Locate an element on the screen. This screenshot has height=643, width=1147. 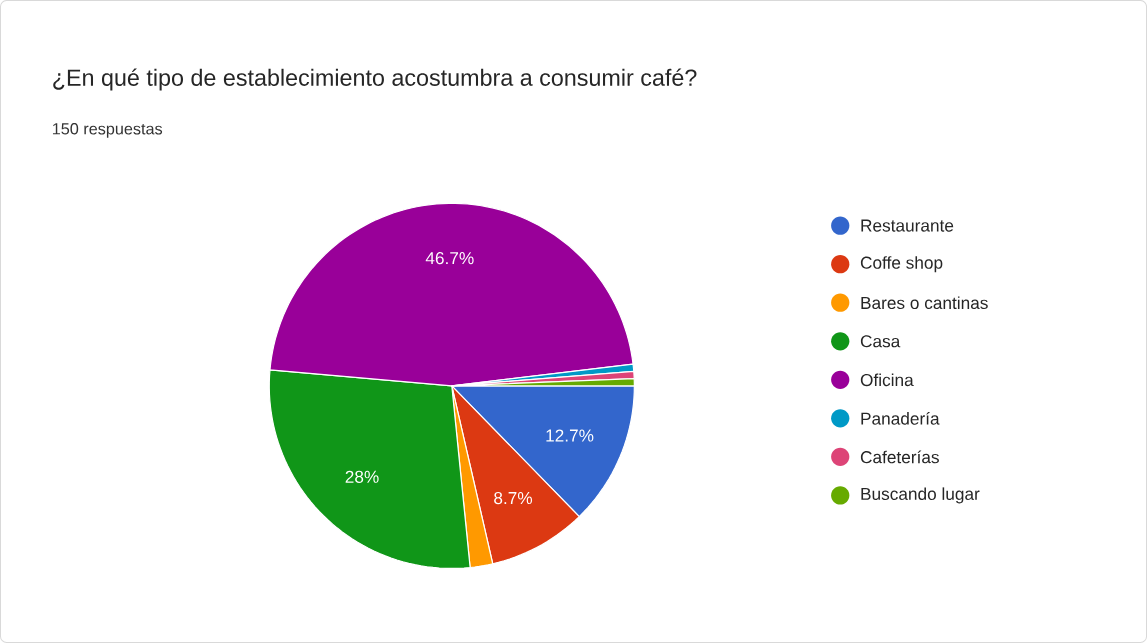
legend-label: Oficina is located at coordinates (887, 380).